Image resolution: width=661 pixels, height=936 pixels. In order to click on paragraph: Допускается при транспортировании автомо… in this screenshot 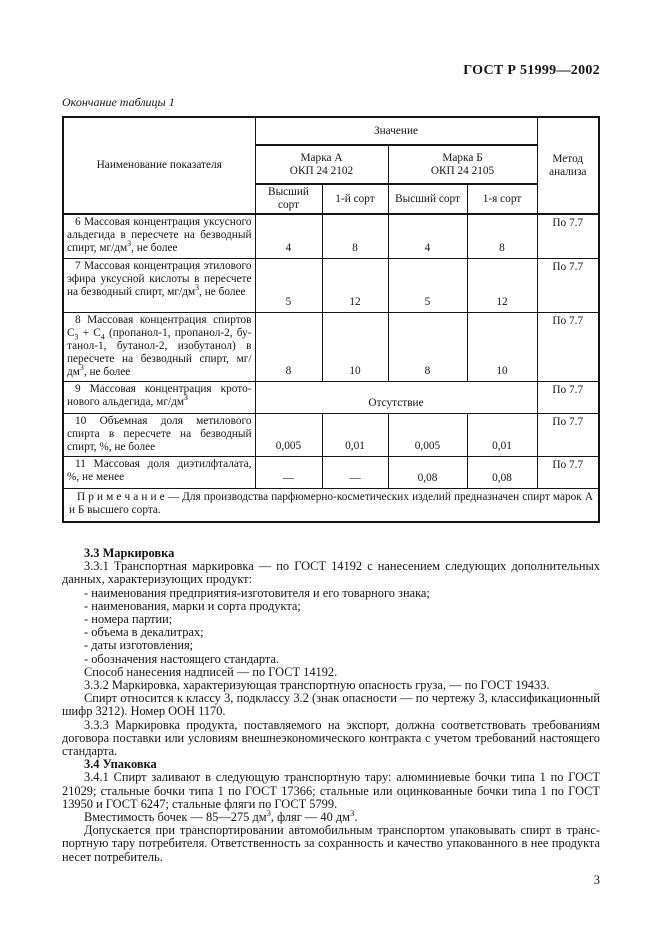, I will do `click(331, 843)`.